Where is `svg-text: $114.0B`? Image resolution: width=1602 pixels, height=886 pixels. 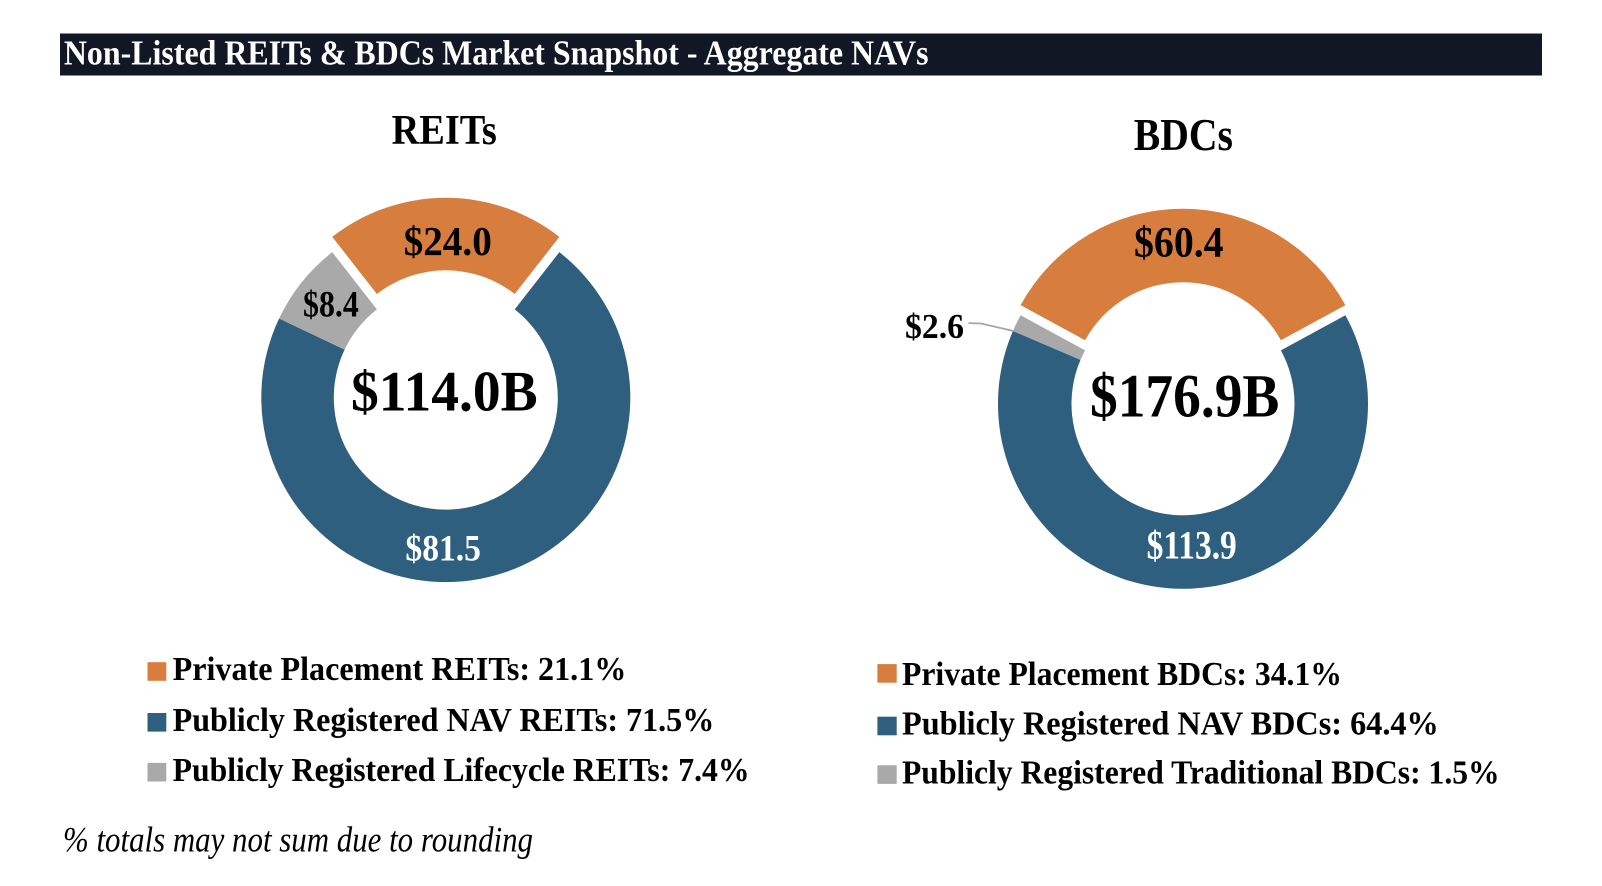
svg-text: $114.0B is located at coordinates (444, 392).